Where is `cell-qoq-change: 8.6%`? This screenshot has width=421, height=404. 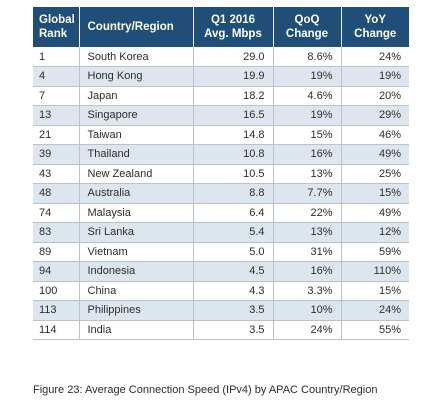
cell-qoq-change: 8.6% is located at coordinates (306, 57).